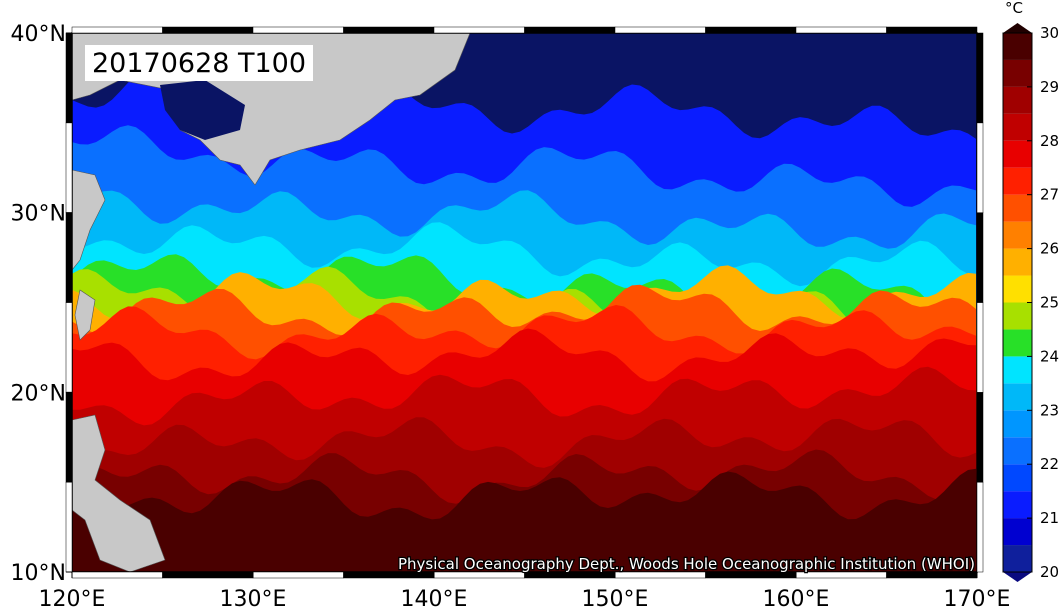 The width and height of the screenshot is (1061, 610). Describe the element at coordinates (1049, 33) in the screenshot. I see `colorbar-tick-label: 30` at that location.